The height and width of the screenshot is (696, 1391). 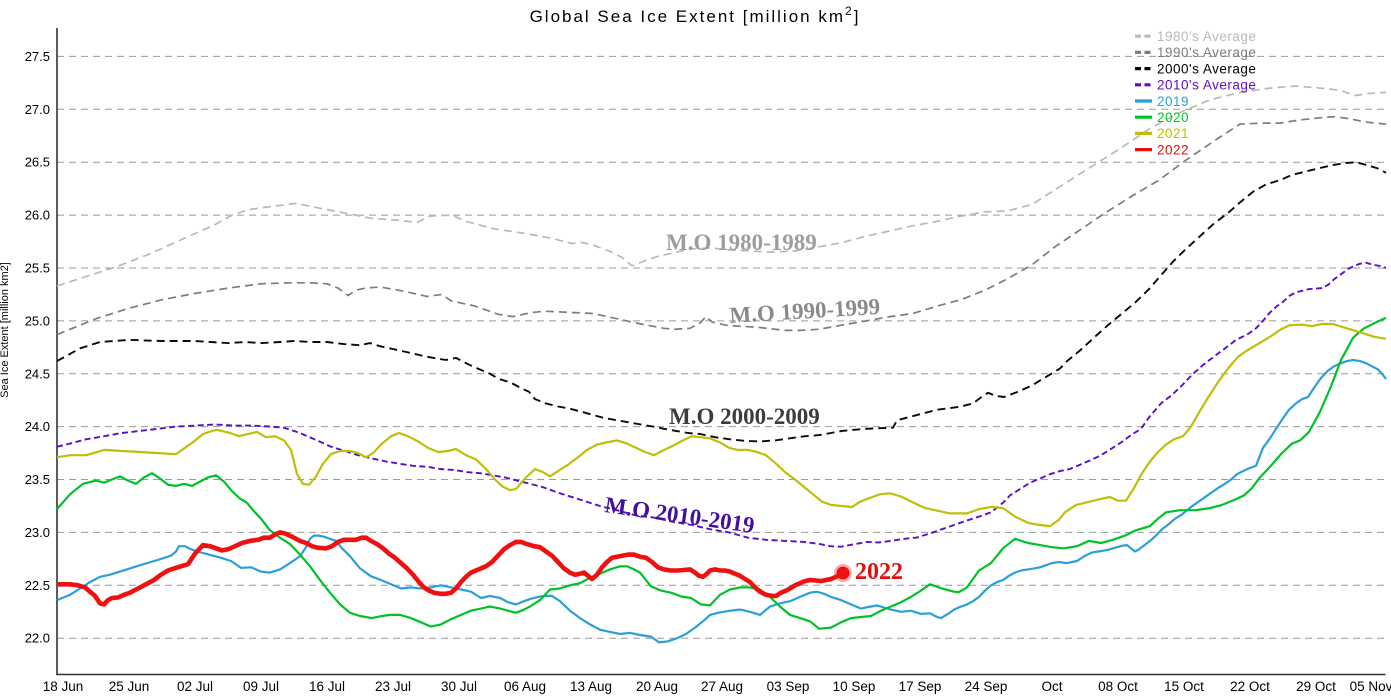 What do you see at coordinates (741, 242) in the screenshot?
I see `svg-text: M.O 1980-1989` at bounding box center [741, 242].